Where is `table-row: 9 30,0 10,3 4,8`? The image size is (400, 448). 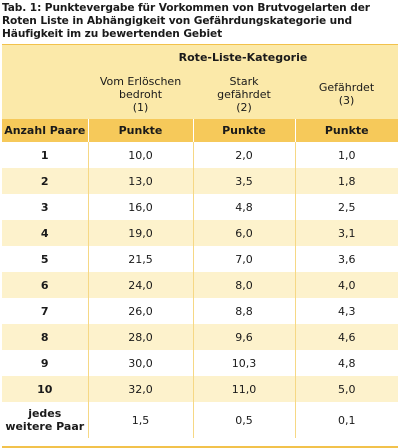 table-row: 9 30,0 10,3 4,8 is located at coordinates (200, 363).